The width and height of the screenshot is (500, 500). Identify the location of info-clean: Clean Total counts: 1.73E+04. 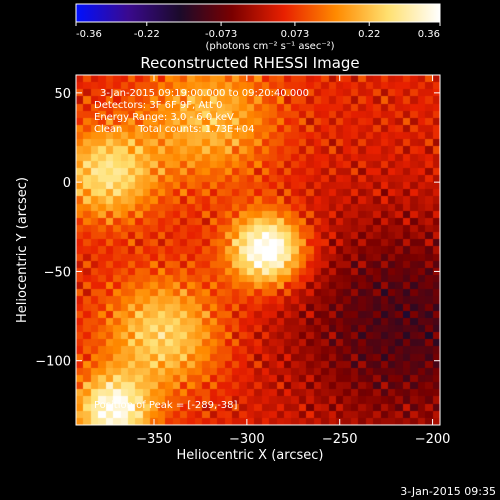
(174, 129).